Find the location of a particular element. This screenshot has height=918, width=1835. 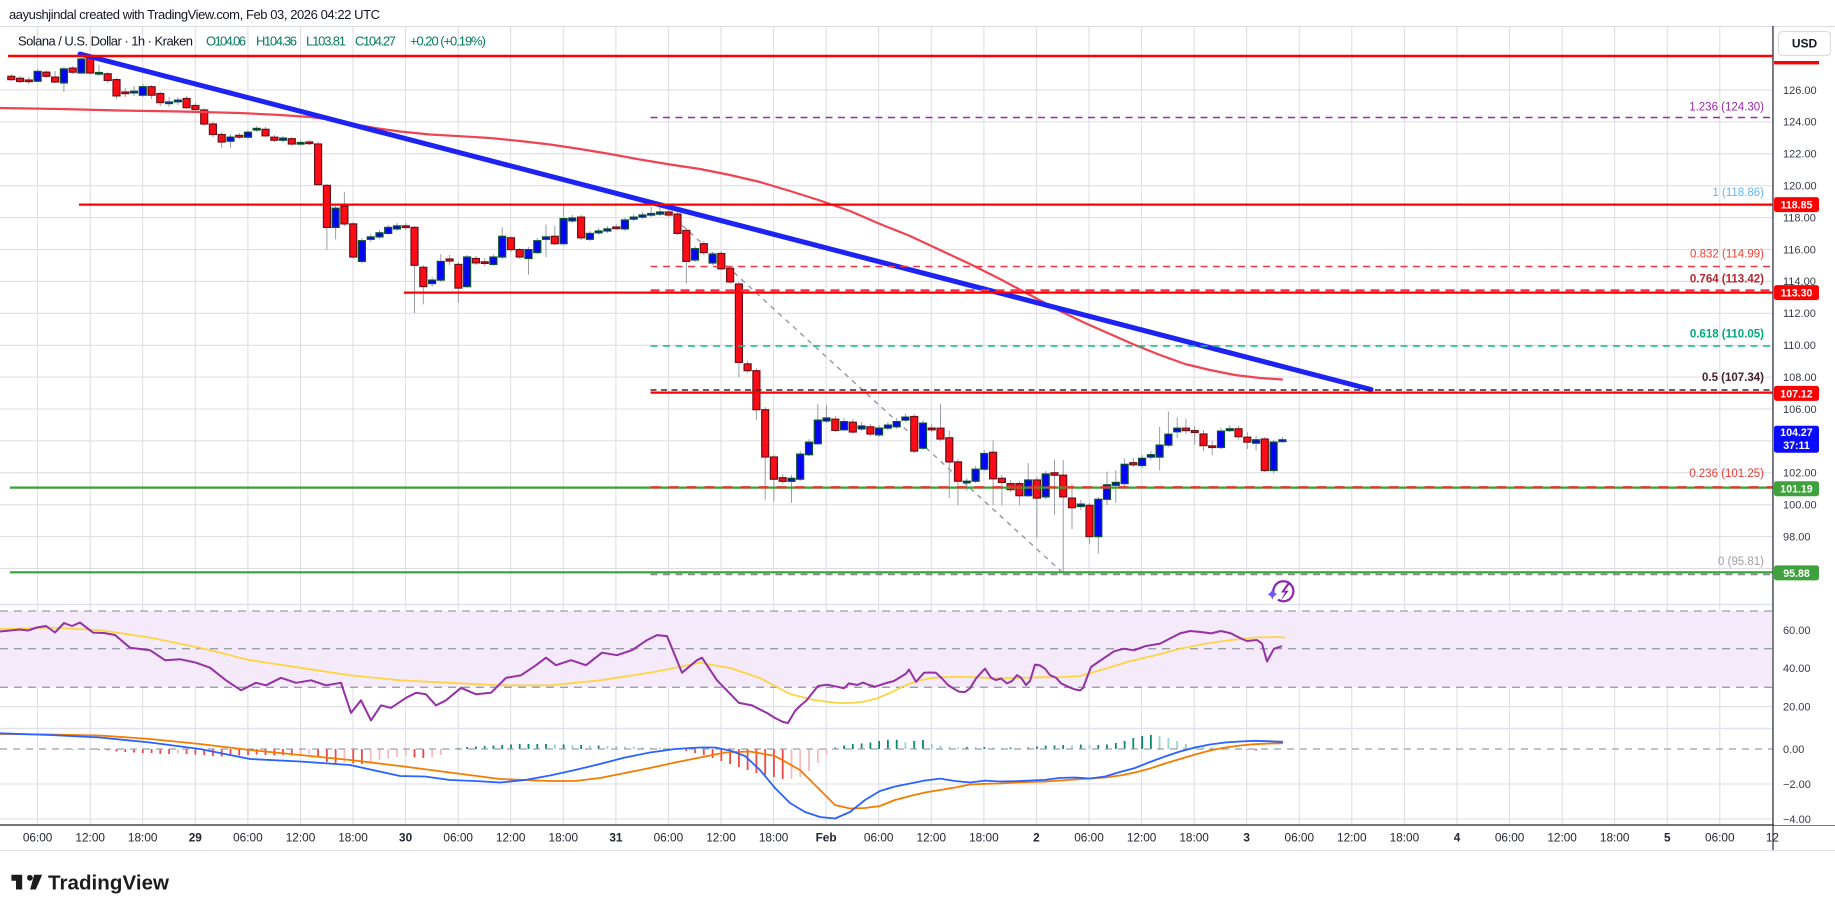

svg-text: 118.85 is located at coordinates (1797, 206).